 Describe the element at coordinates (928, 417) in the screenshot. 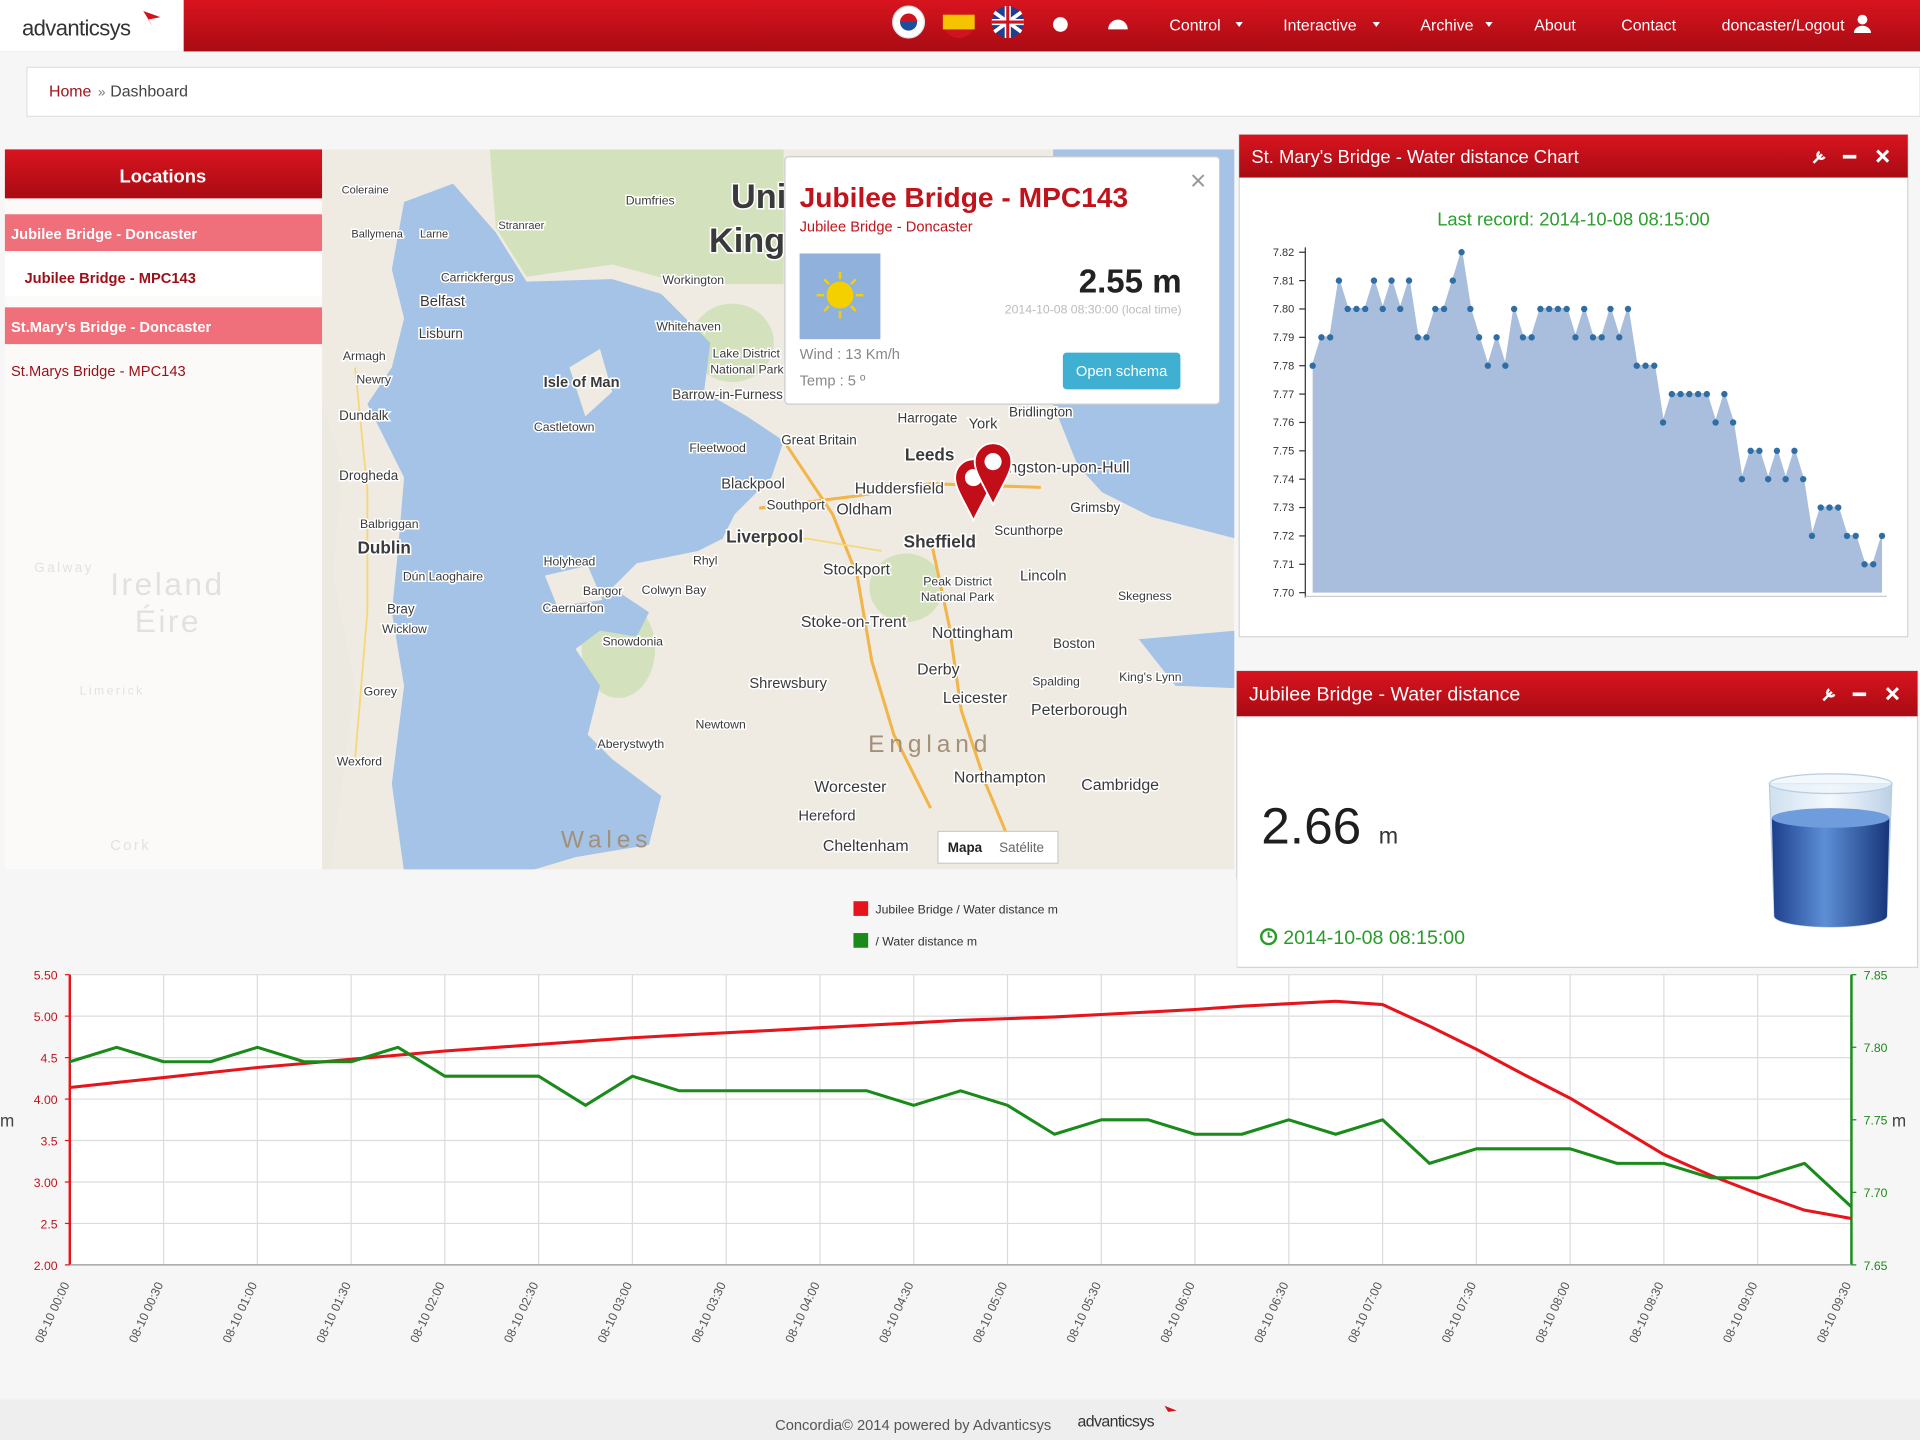

I see `map-label: Harrogate` at that location.